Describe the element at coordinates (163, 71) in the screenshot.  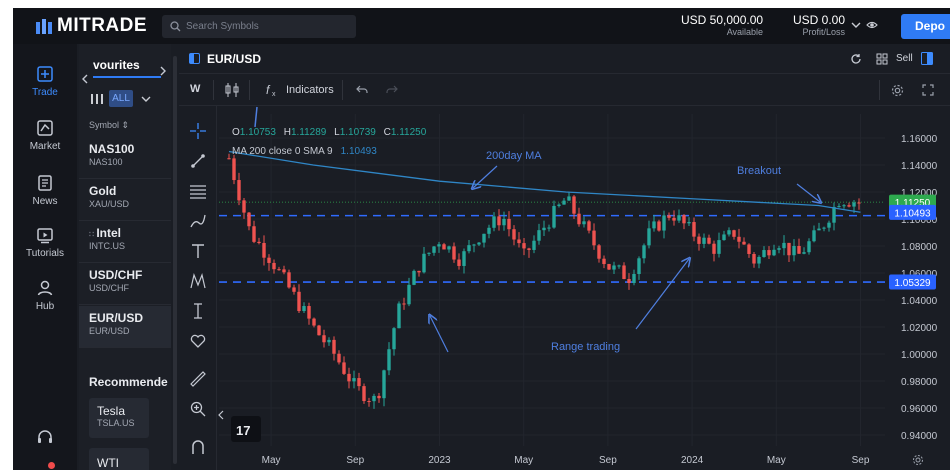
I see `chevron-right-icon` at that location.